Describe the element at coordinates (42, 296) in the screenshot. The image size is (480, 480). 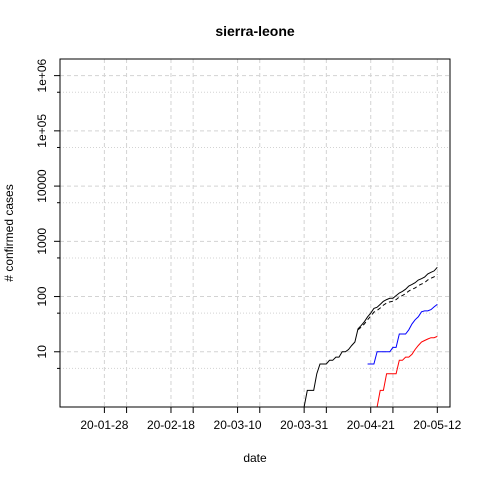
I see `y-tick-label: 100` at that location.